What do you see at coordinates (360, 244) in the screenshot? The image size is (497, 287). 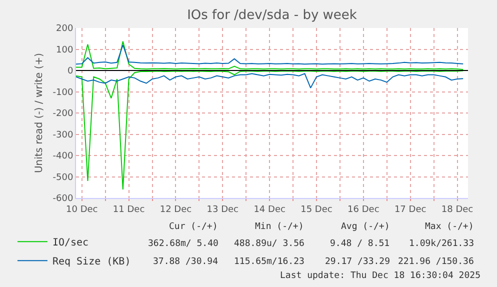 I see `text: 9.48 / 8.51` at bounding box center [360, 244].